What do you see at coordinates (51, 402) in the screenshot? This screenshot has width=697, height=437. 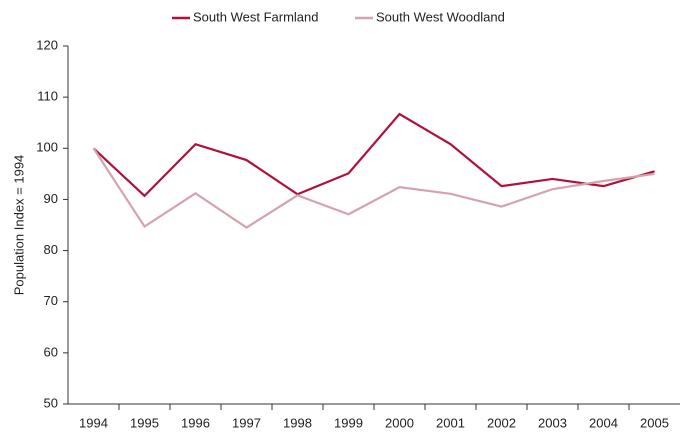 I see `y-tick-label: 50` at bounding box center [51, 402].